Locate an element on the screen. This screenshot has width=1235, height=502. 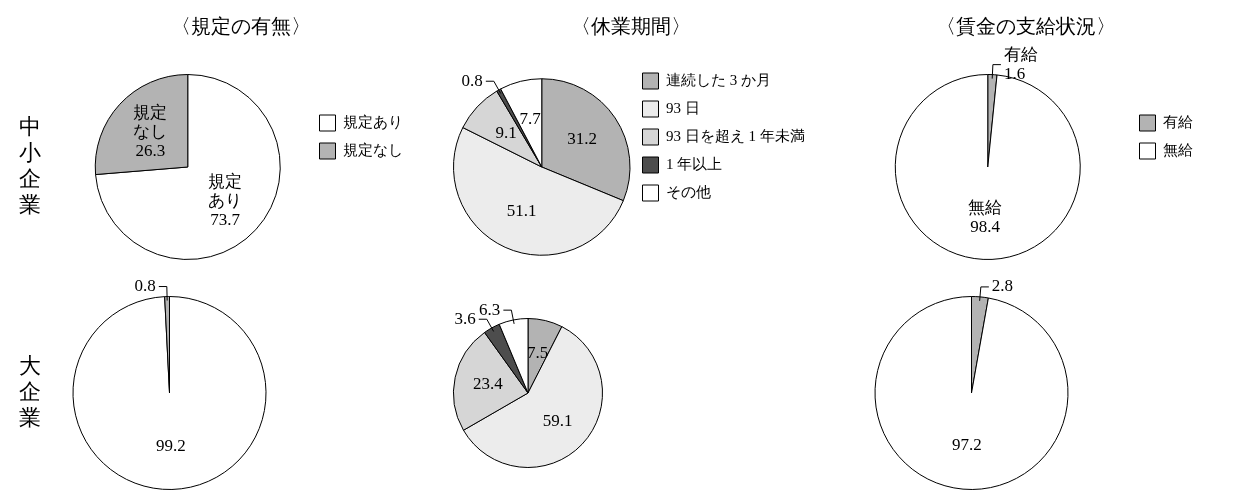
chart-title: 〈休業期間〉 is located at coordinates (630, 26).